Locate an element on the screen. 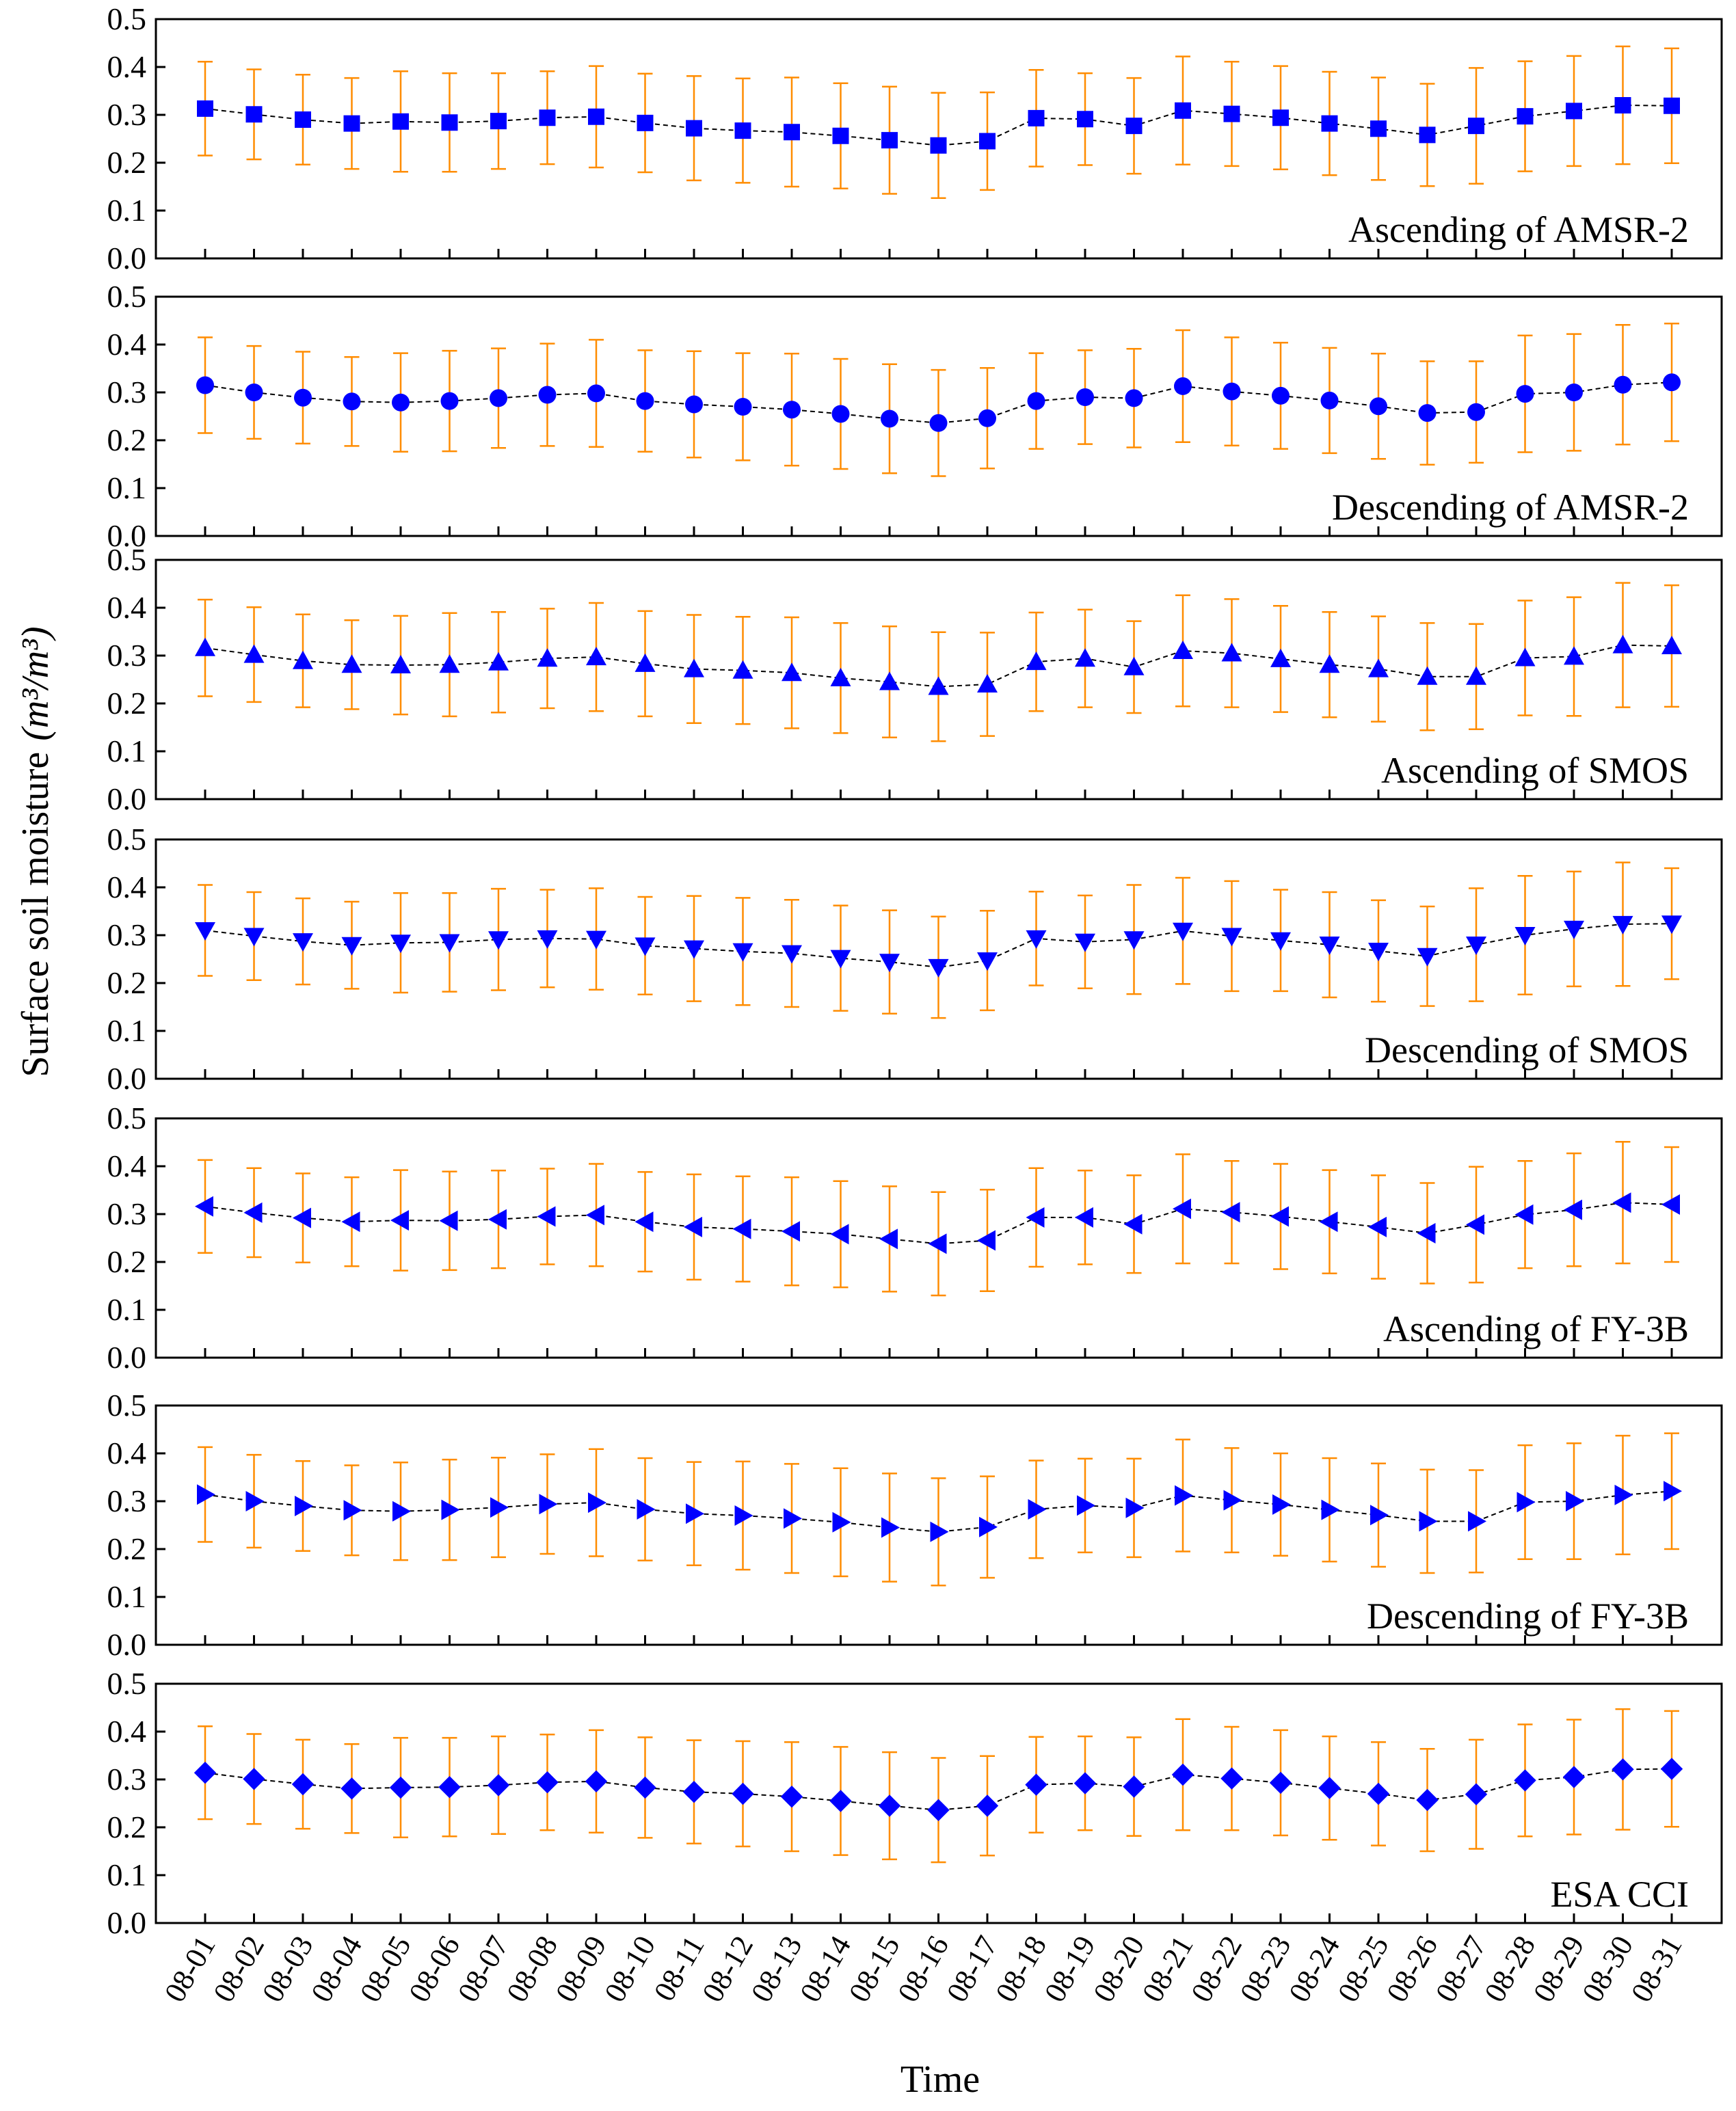  panel-label: Ascending of SMOS is located at coordinates (1535, 770).